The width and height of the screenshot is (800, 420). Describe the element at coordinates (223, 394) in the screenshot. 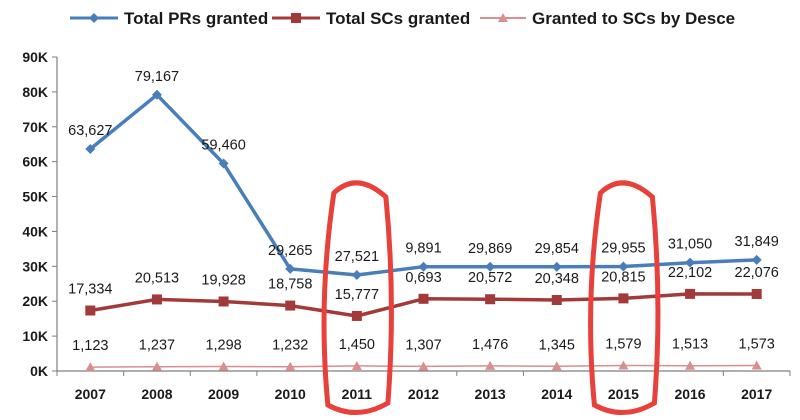

I see `x-tick-label: 2009` at that location.